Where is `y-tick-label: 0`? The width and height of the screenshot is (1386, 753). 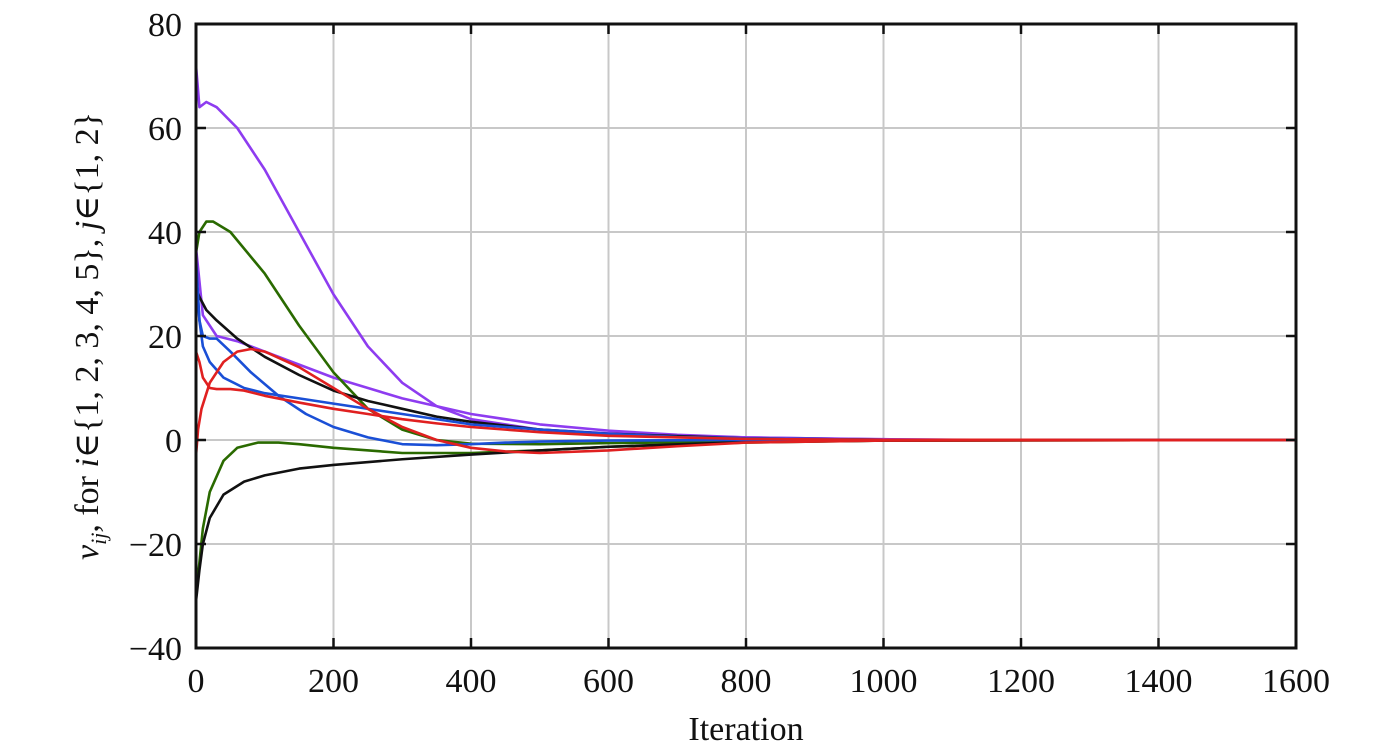
y-tick-label: 0 is located at coordinates (173, 441).